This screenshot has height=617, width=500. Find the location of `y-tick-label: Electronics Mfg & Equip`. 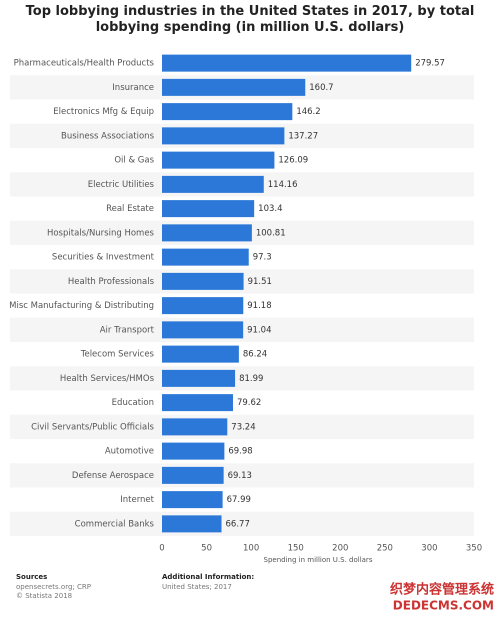

y-tick-label: Electronics Mfg & Equip is located at coordinates (103, 112).